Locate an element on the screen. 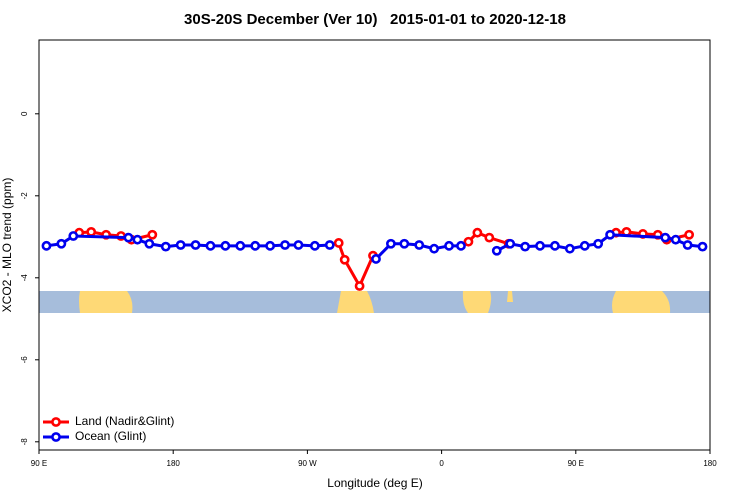  x-tick-label: 90 W is located at coordinates (307, 463).